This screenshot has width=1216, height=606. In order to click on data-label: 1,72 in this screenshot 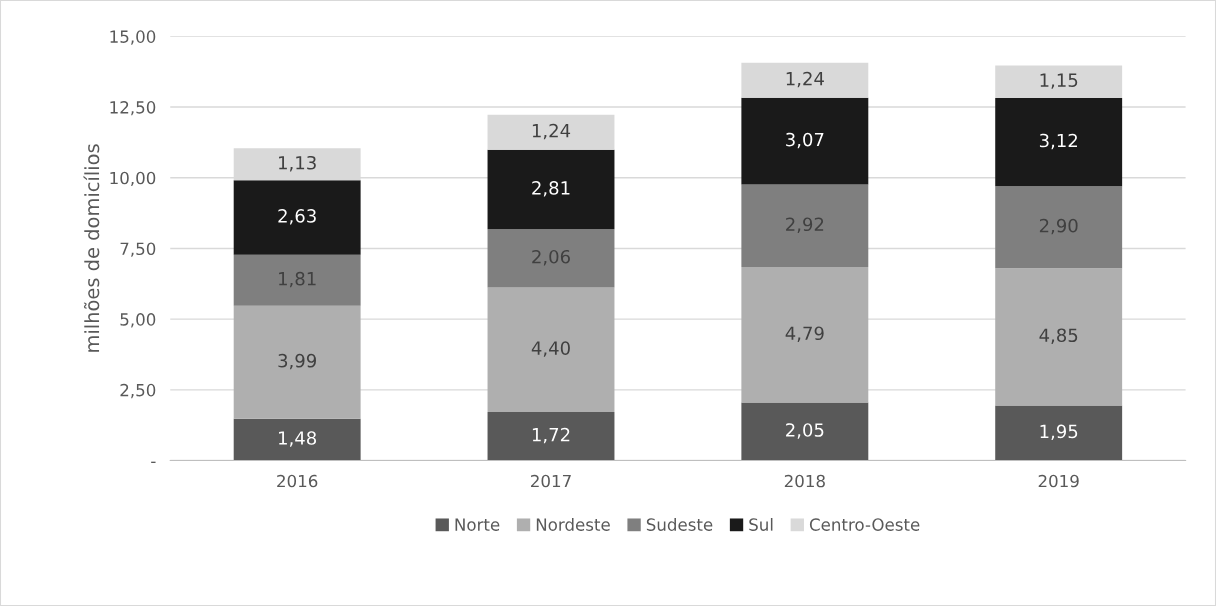, I will do `click(551, 435)`.